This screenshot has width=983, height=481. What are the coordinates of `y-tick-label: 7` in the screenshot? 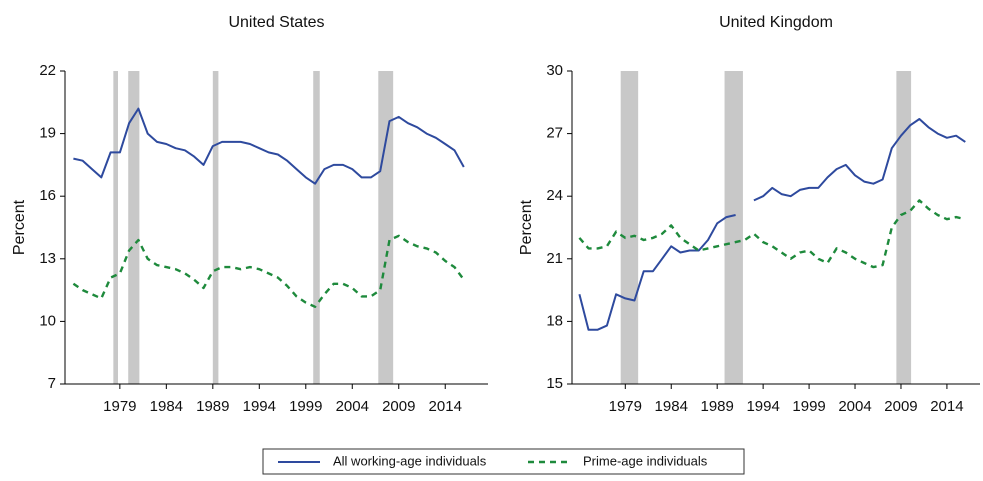 It's located at (52, 383).